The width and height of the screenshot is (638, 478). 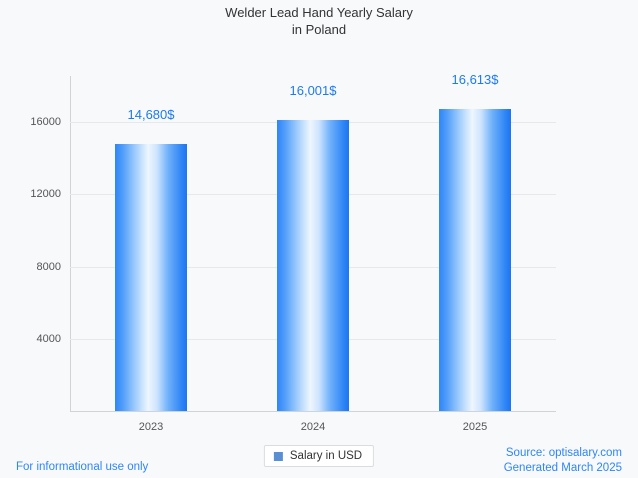 I want to click on x-tick-label-2025: 2025, so click(x=475, y=427).